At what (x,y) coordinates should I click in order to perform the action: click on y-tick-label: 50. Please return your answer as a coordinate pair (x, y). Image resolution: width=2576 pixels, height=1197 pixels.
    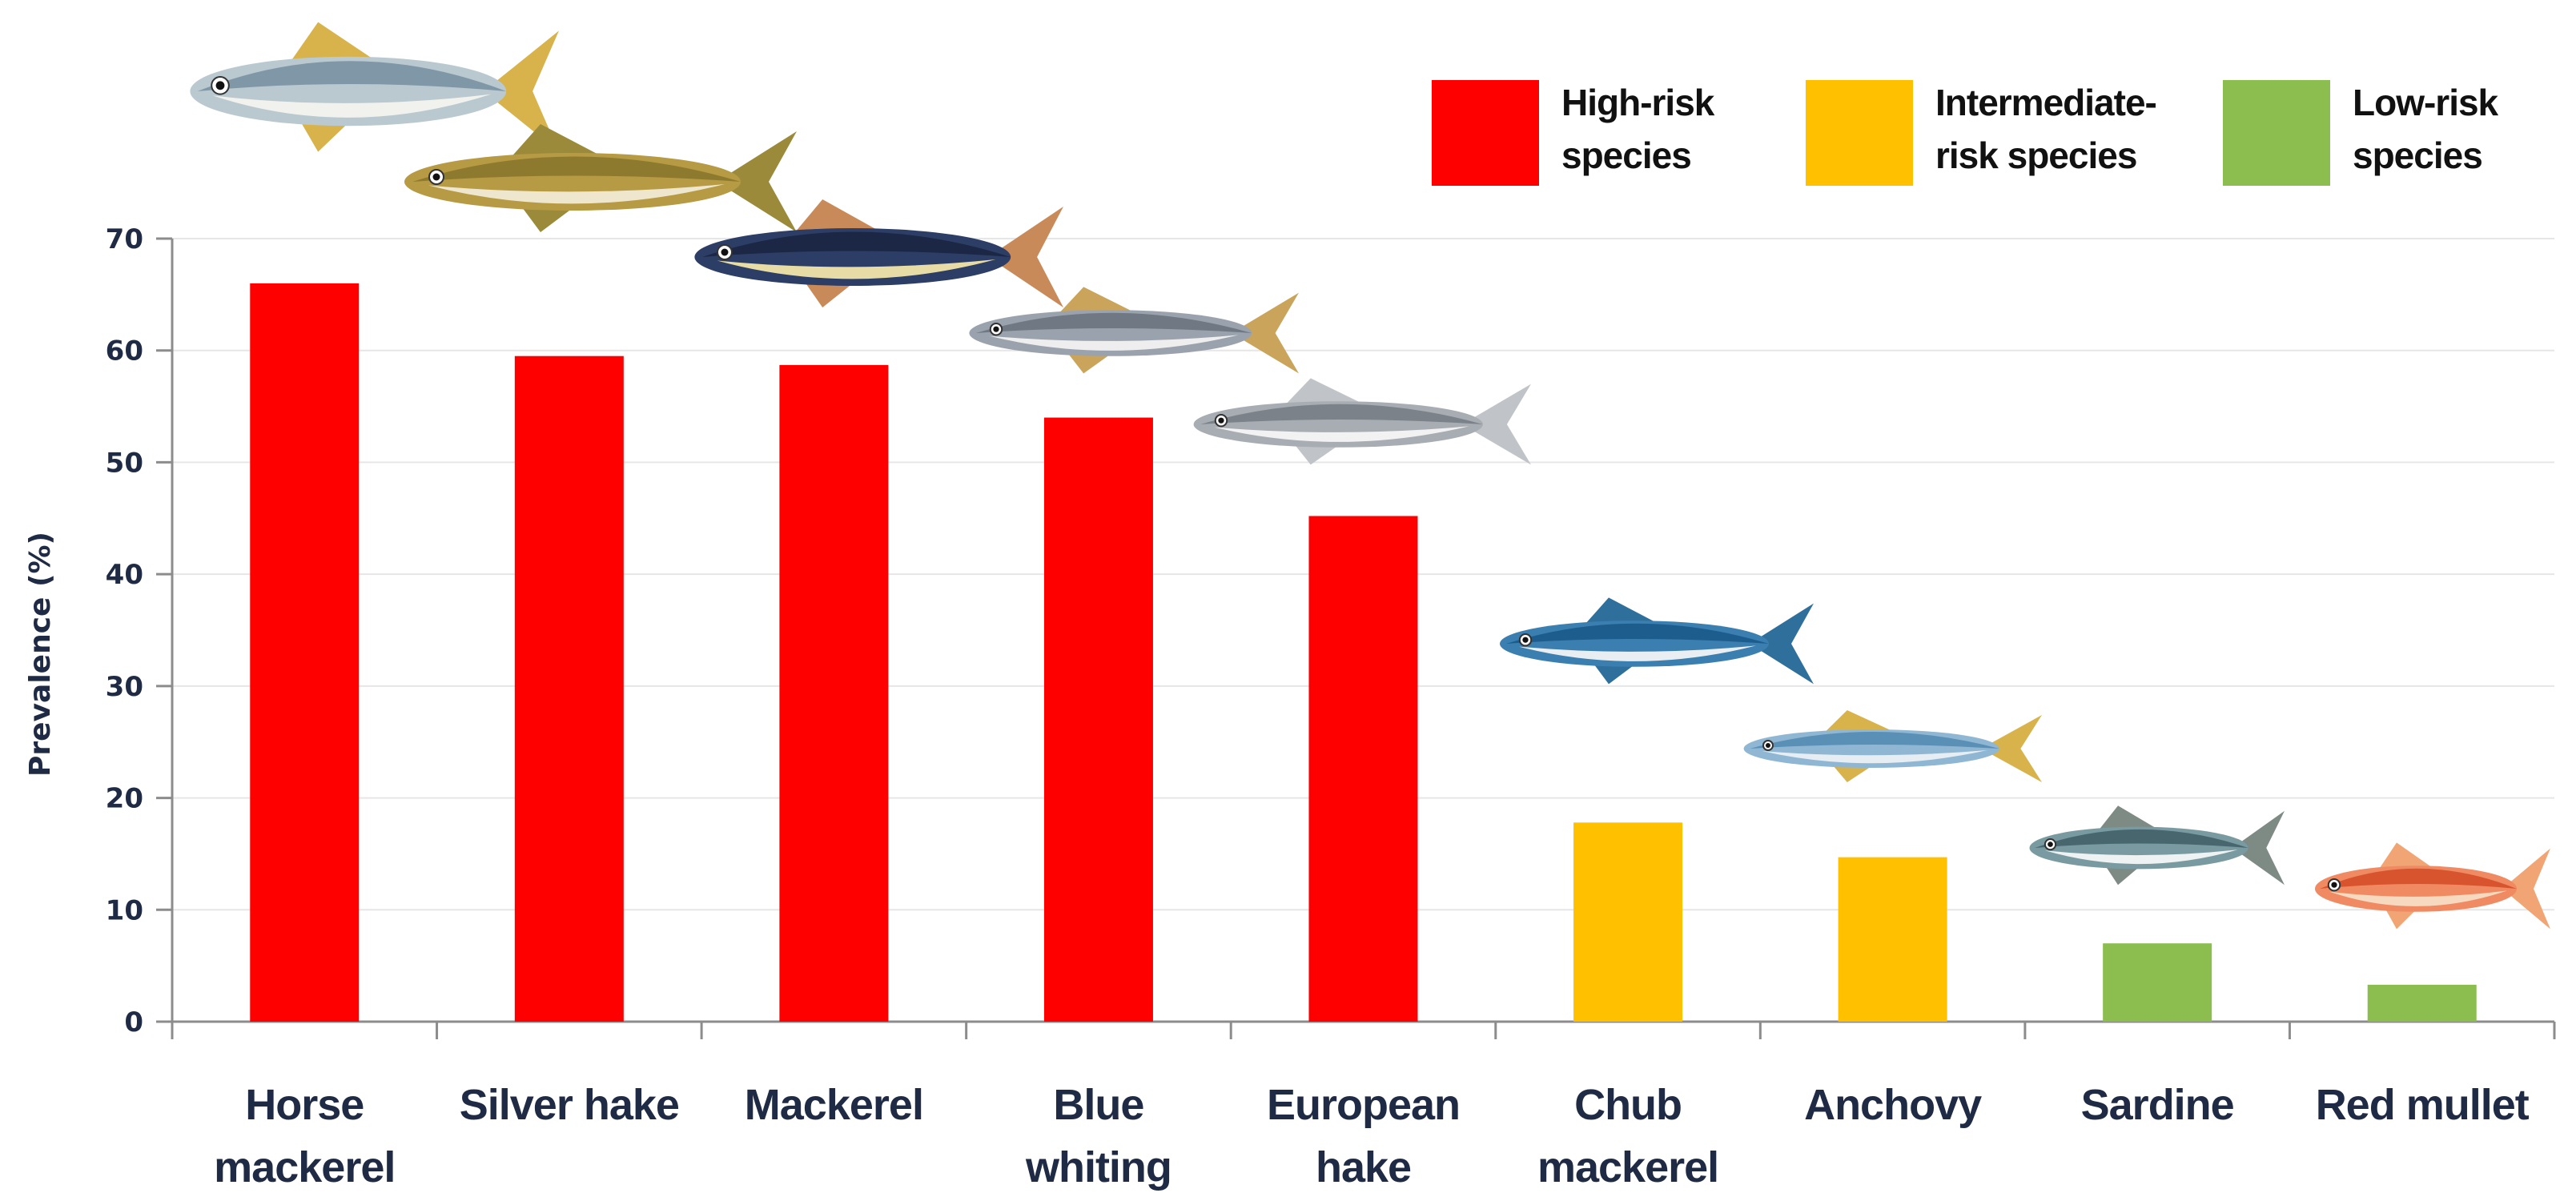
    Looking at the image, I should click on (124, 463).